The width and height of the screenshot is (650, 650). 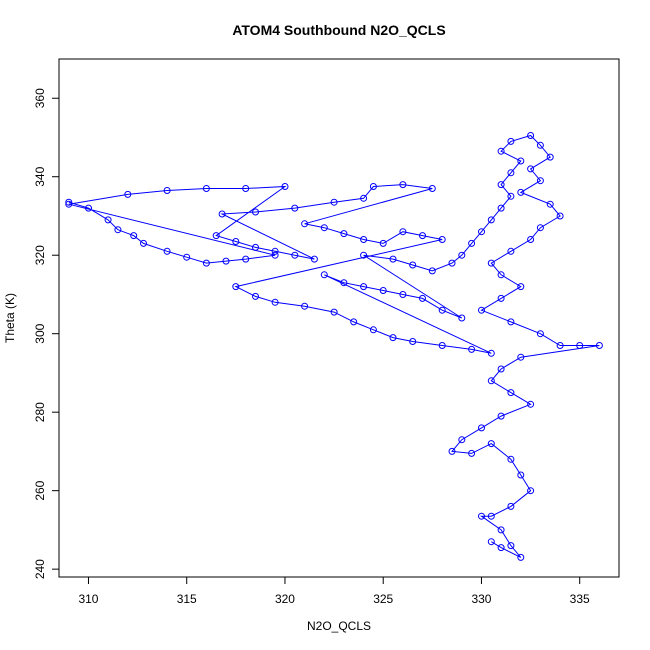 I want to click on y-tick-label: 280, so click(x=40, y=412).